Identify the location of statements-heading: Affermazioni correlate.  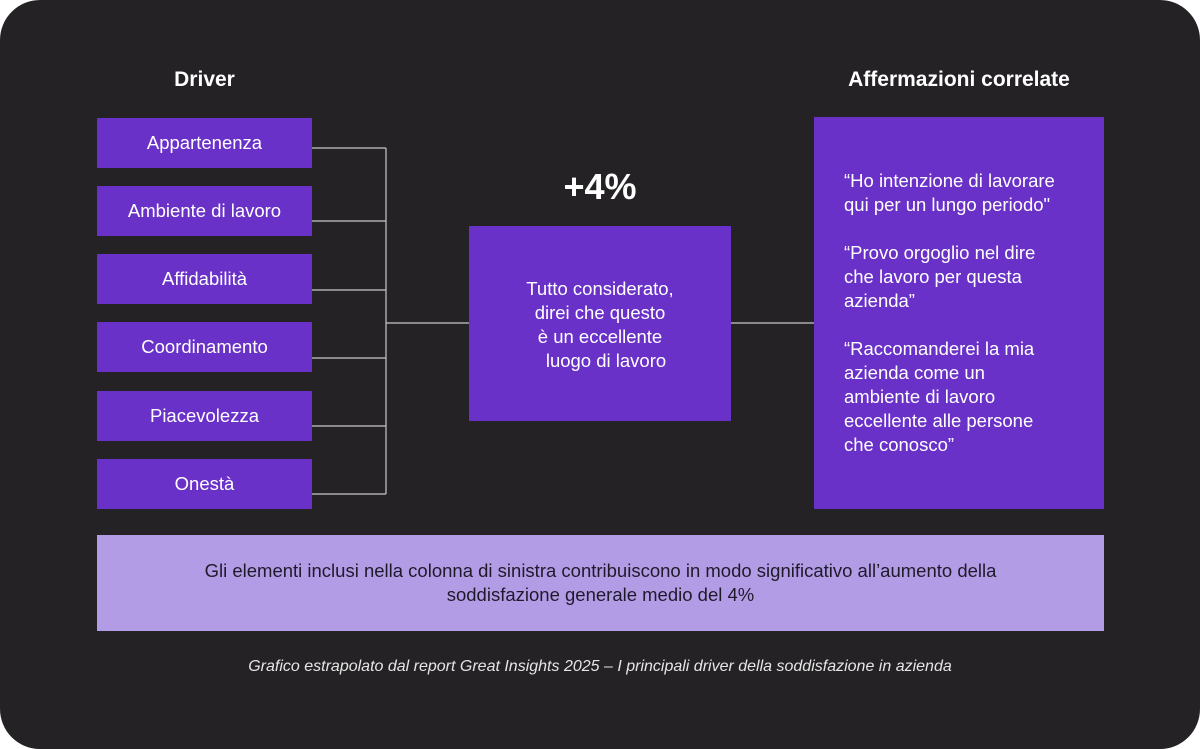
(959, 79).